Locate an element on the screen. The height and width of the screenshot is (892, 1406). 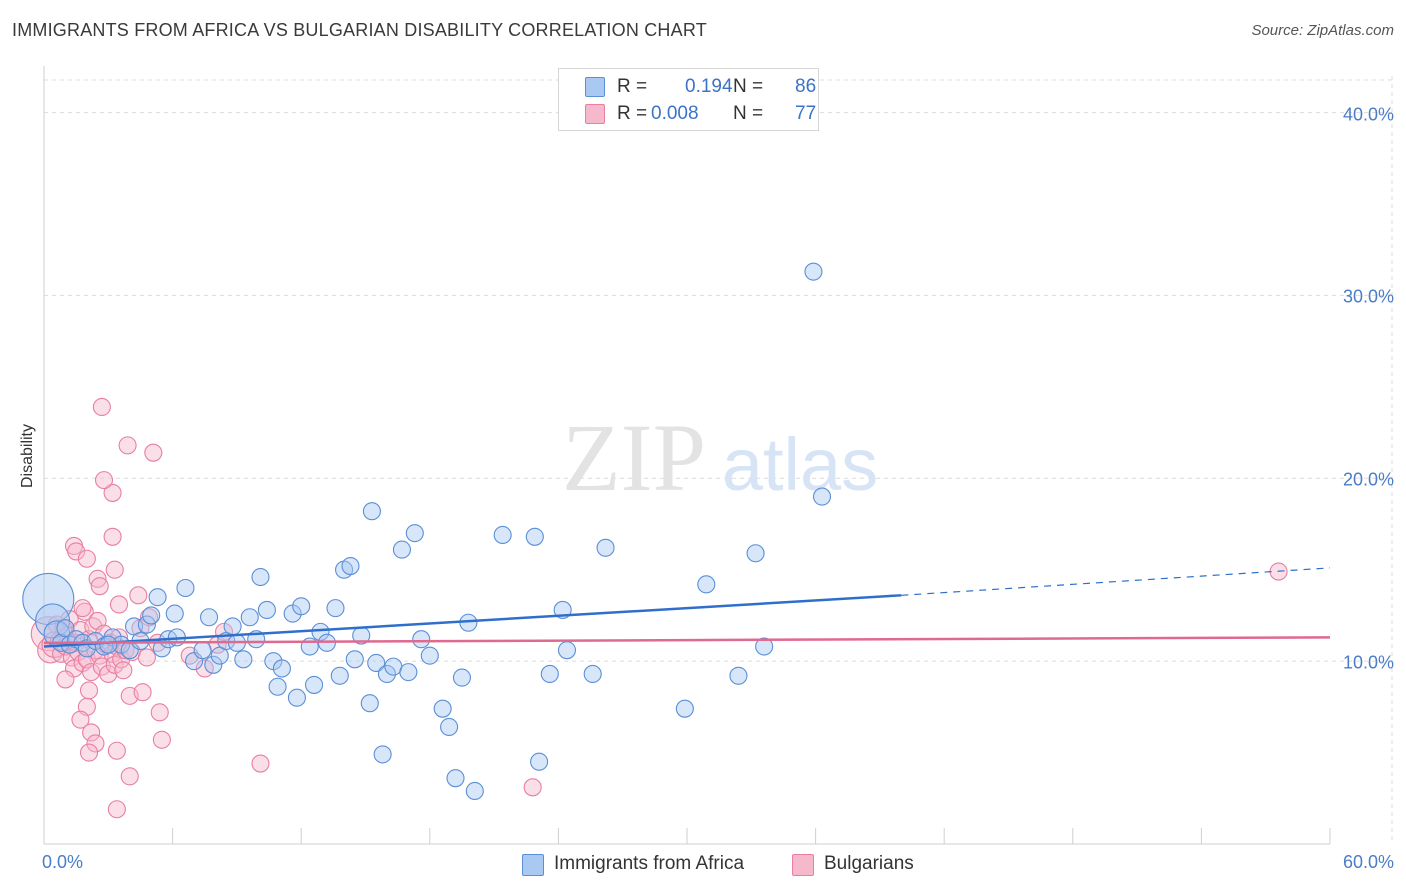
x-tick-label-max: 60.0% is located at coordinates (1368, 862).